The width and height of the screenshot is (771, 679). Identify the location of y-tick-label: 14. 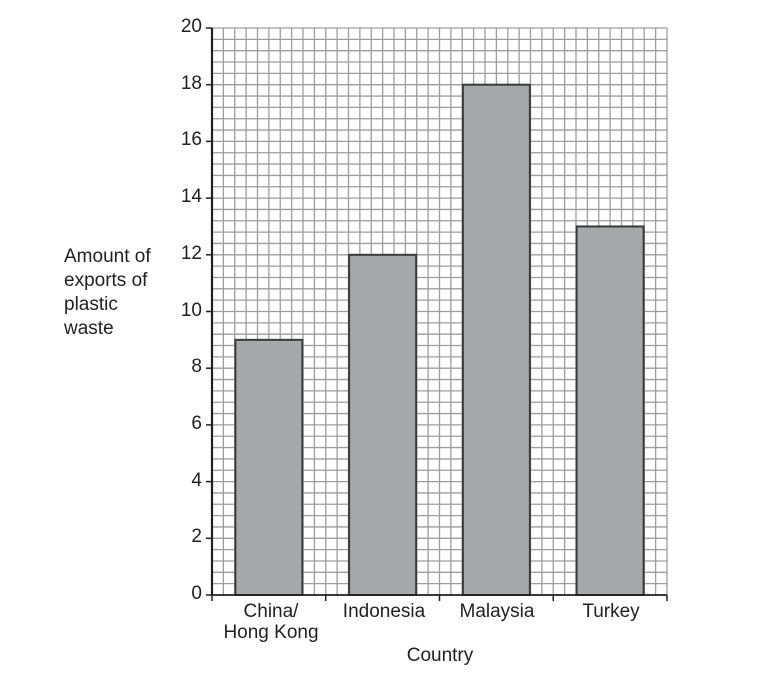
(191, 197).